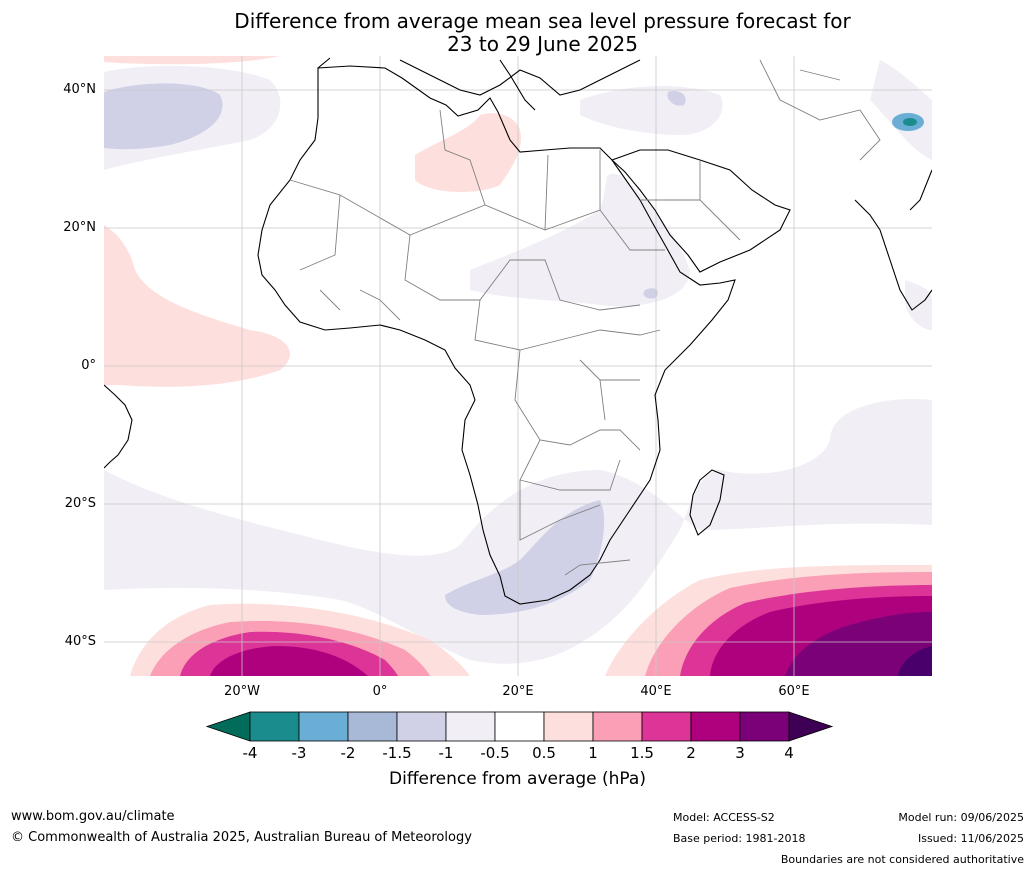 The image size is (1035, 873). What do you see at coordinates (691, 753) in the screenshot?
I see `colorbar-tick-label: 2` at bounding box center [691, 753].